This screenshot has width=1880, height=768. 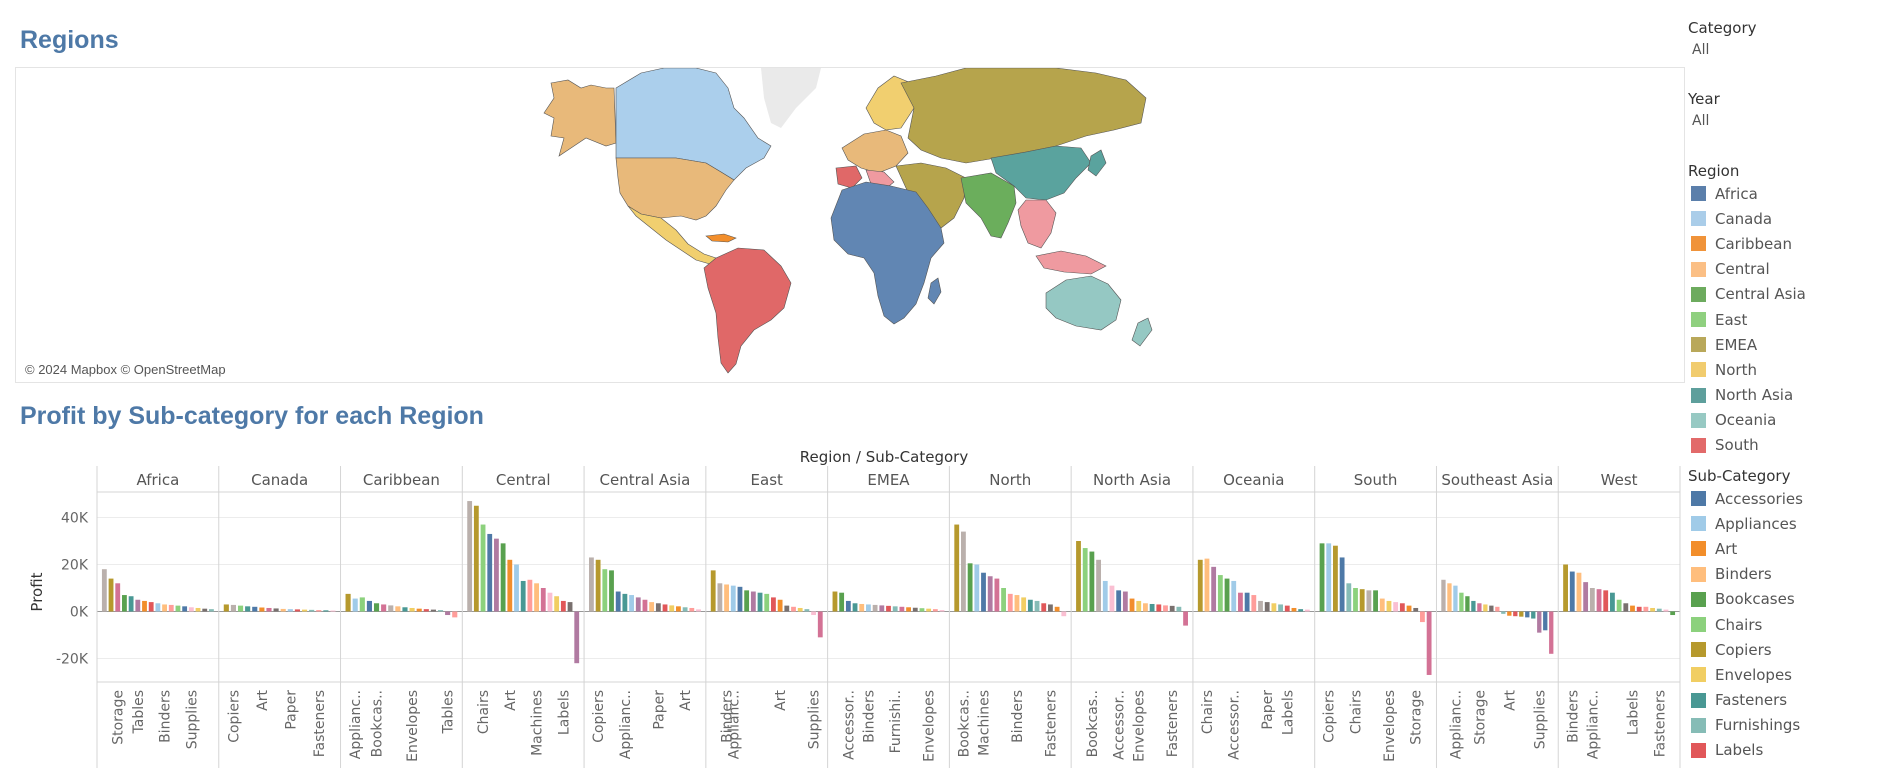 What do you see at coordinates (934, 291) in the screenshot?
I see `map-region-madagascar` at bounding box center [934, 291].